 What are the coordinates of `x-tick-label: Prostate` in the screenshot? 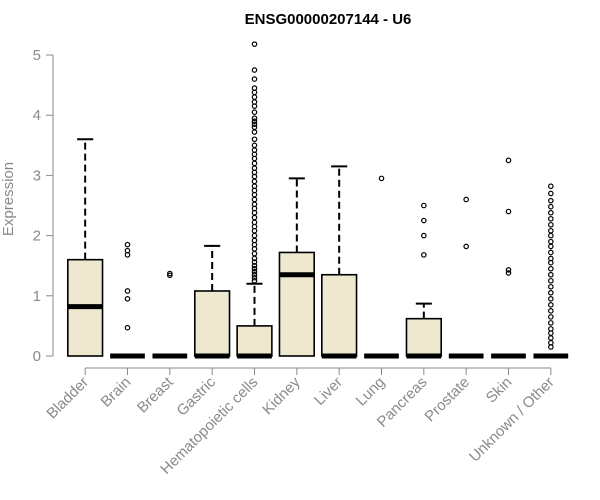 It's located at (447, 400).